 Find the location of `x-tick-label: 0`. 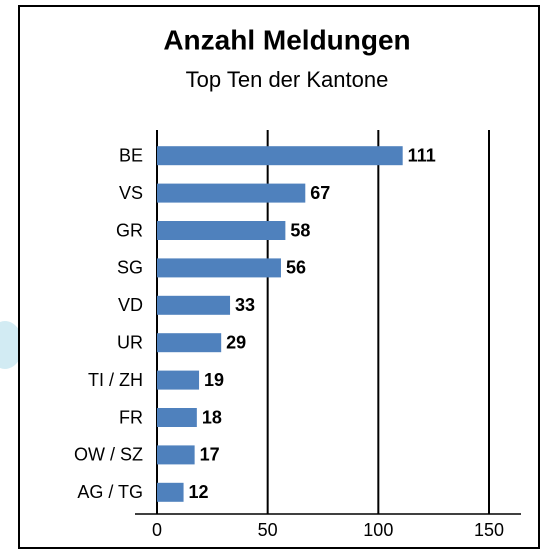

x-tick-label: 0 is located at coordinates (157, 530).